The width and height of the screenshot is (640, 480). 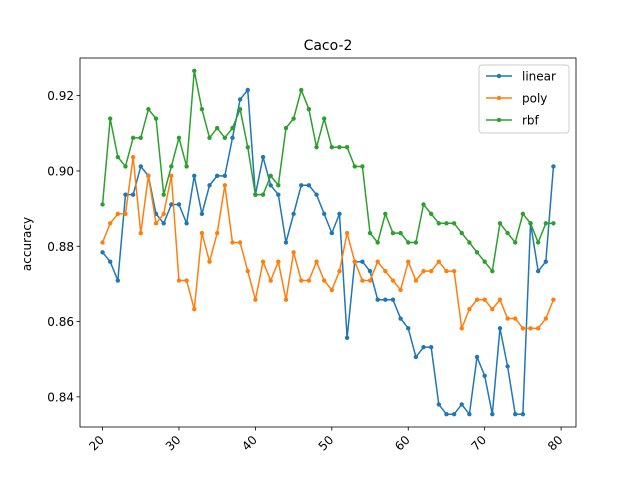 I want to click on legend-box, so click(x=524, y=99).